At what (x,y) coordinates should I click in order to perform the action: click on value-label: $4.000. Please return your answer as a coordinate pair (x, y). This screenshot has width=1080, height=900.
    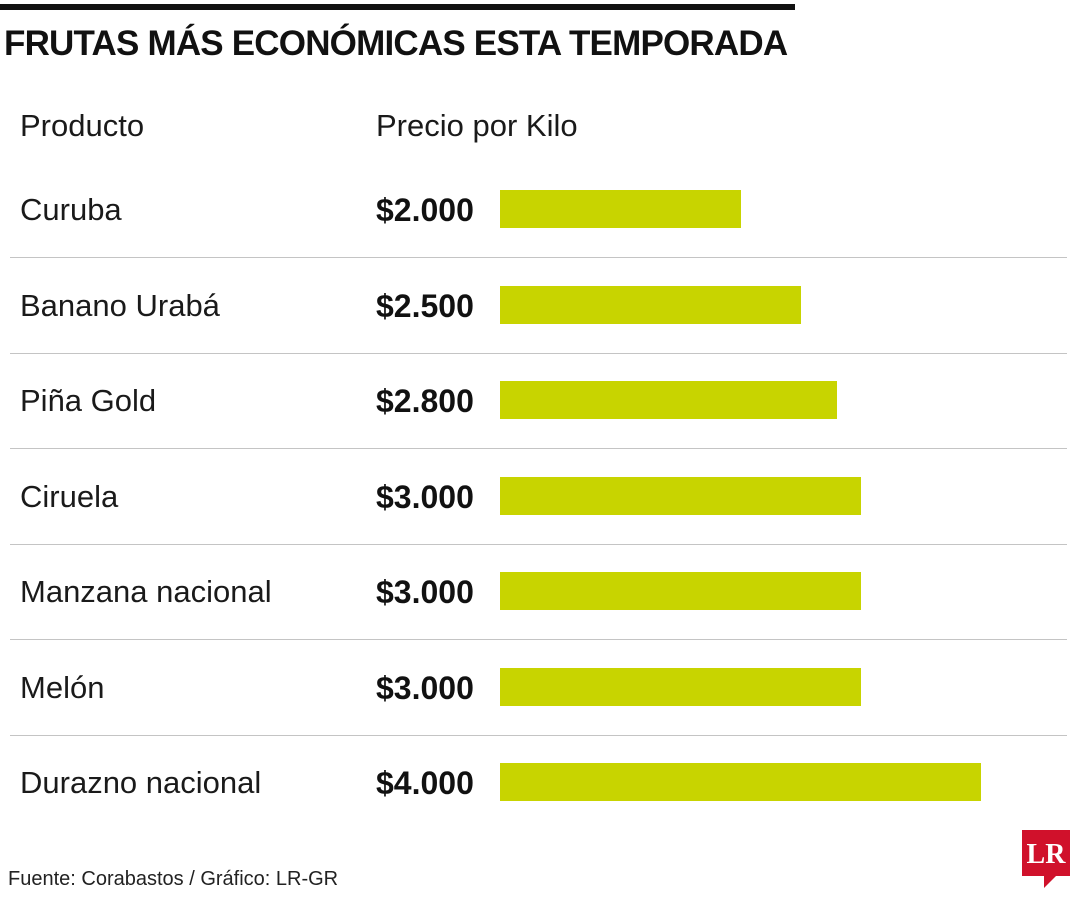
    Looking at the image, I should click on (425, 783).